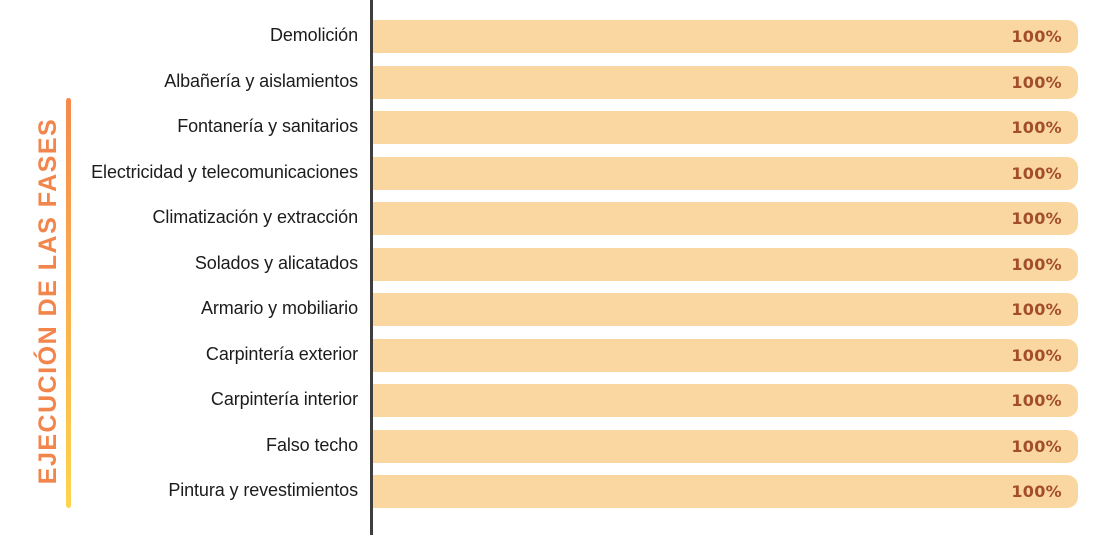  What do you see at coordinates (186, 399) in the screenshot?
I see `category-label-cell: Carpintería interior` at bounding box center [186, 399].